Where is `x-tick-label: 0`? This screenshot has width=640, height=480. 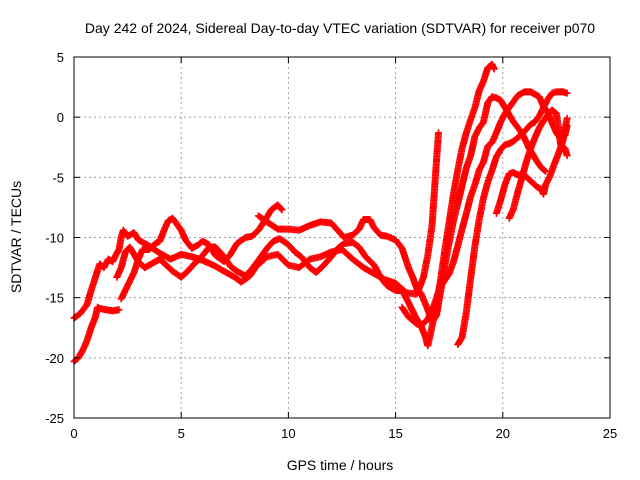
x-tick-label: 0 is located at coordinates (73, 433).